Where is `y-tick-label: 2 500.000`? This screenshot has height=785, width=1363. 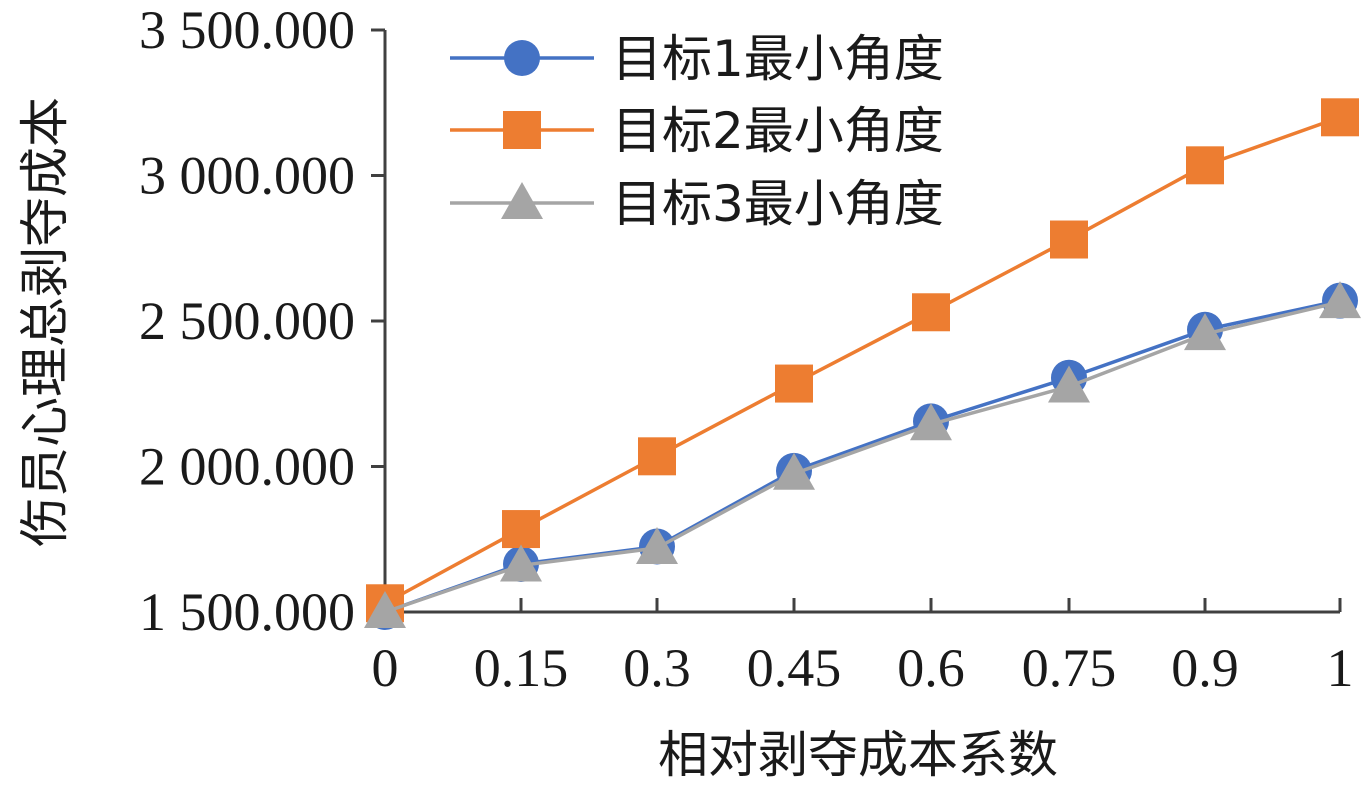 y-tick-label: 2 500.000 is located at coordinates (247, 321).